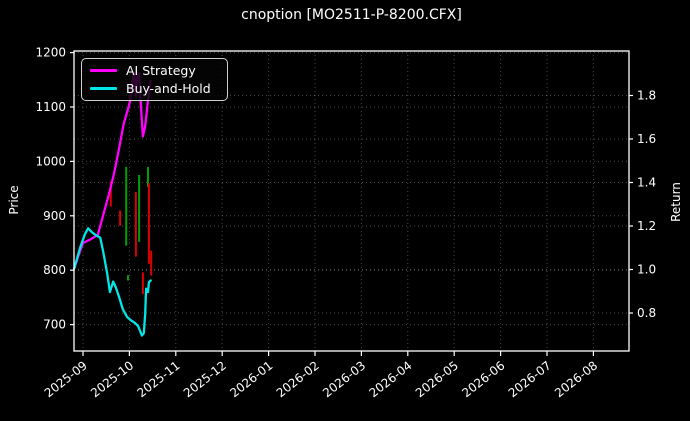 Image resolution: width=690 pixels, height=421 pixels. What do you see at coordinates (576, 379) in the screenshot?
I see `x-tick-label: 2026-08` at bounding box center [576, 379].